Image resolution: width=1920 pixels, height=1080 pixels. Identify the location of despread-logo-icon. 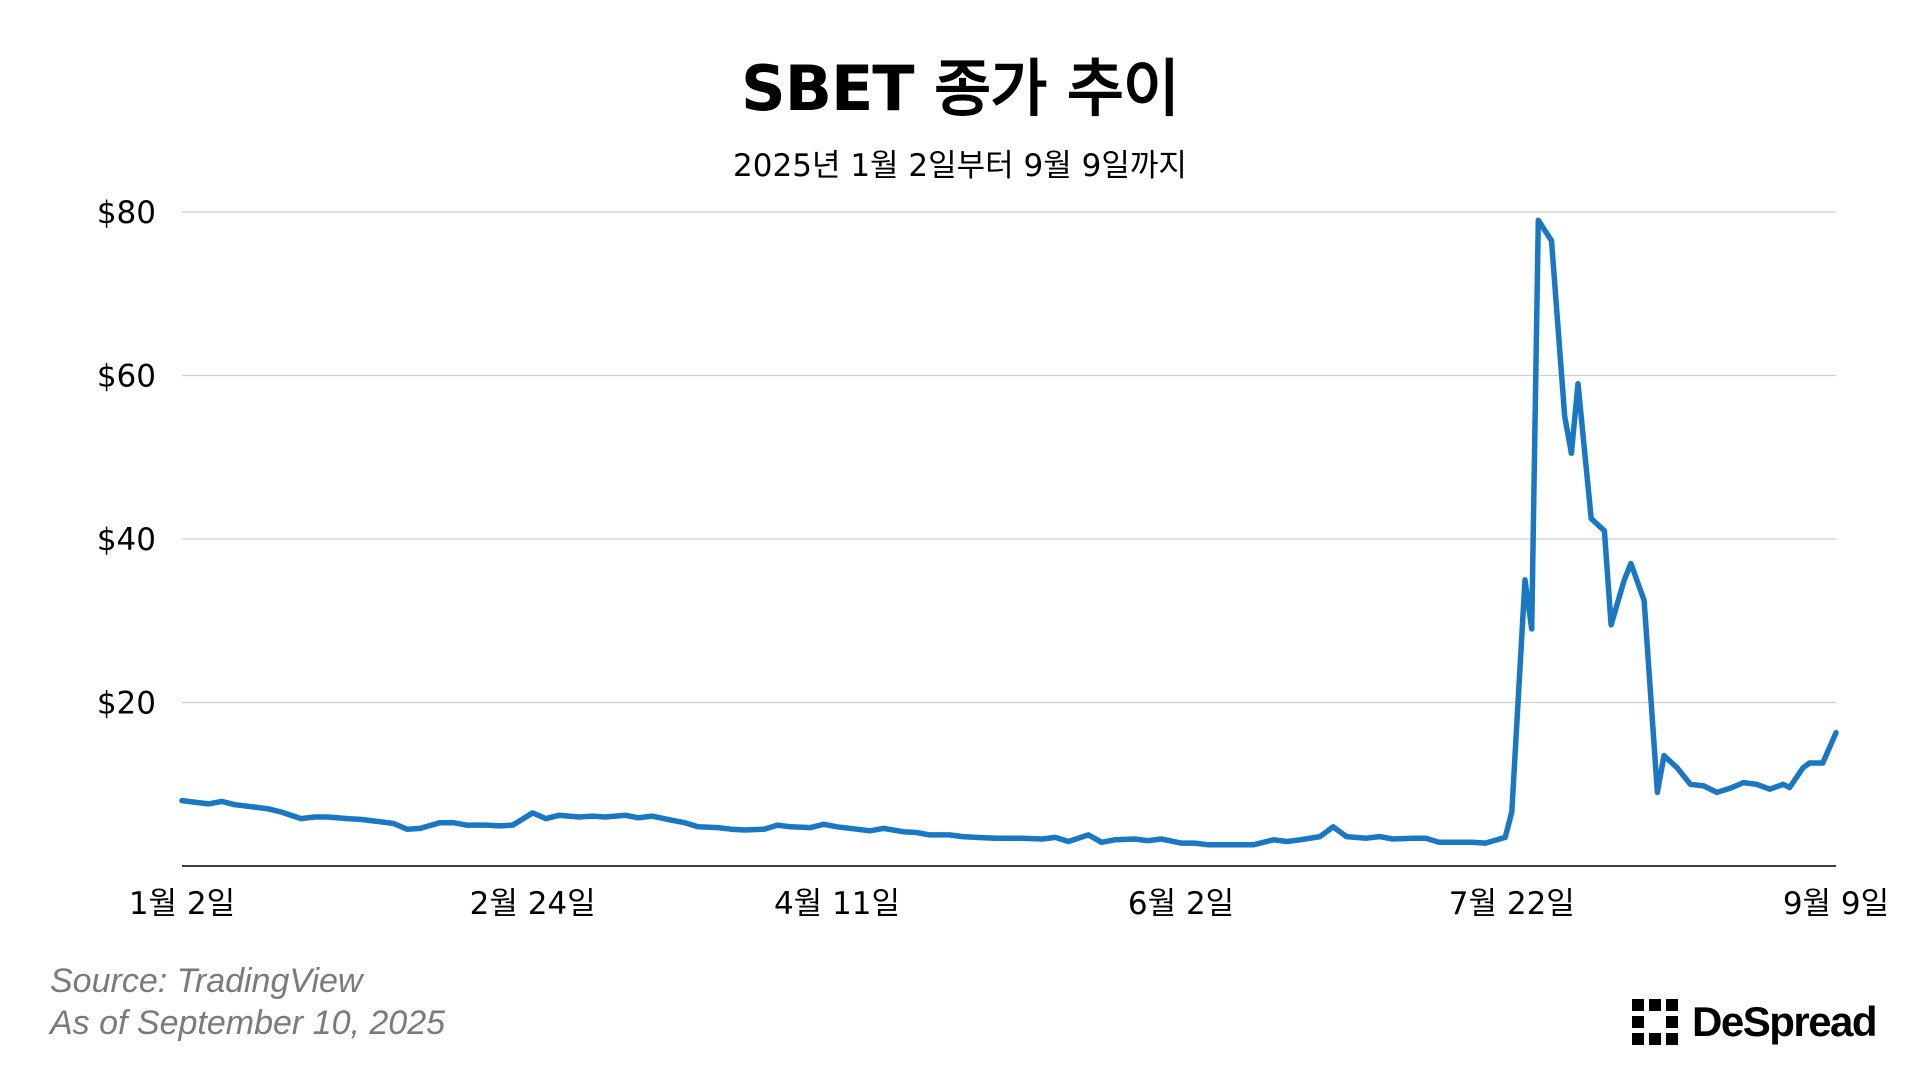
(1655, 1022).